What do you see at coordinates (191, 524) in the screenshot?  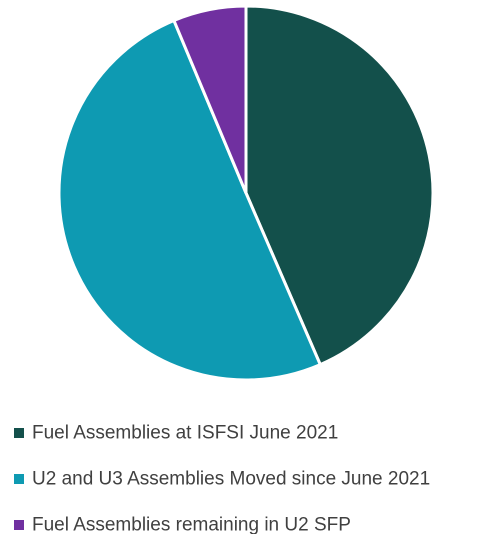 I see `legend-label-3: Fuel Assemblies remaining in U2 SFP` at bounding box center [191, 524].